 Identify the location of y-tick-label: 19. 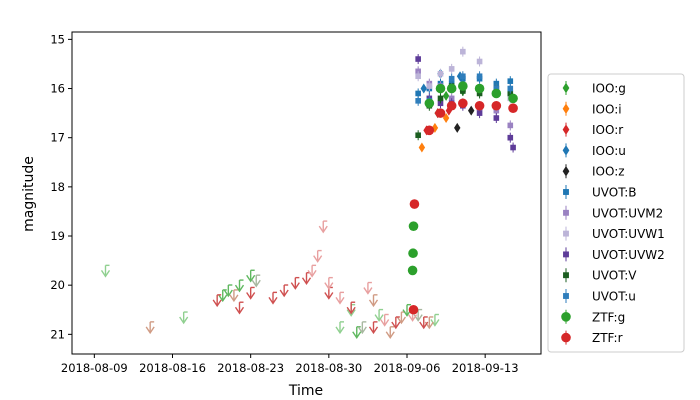
(57, 236).